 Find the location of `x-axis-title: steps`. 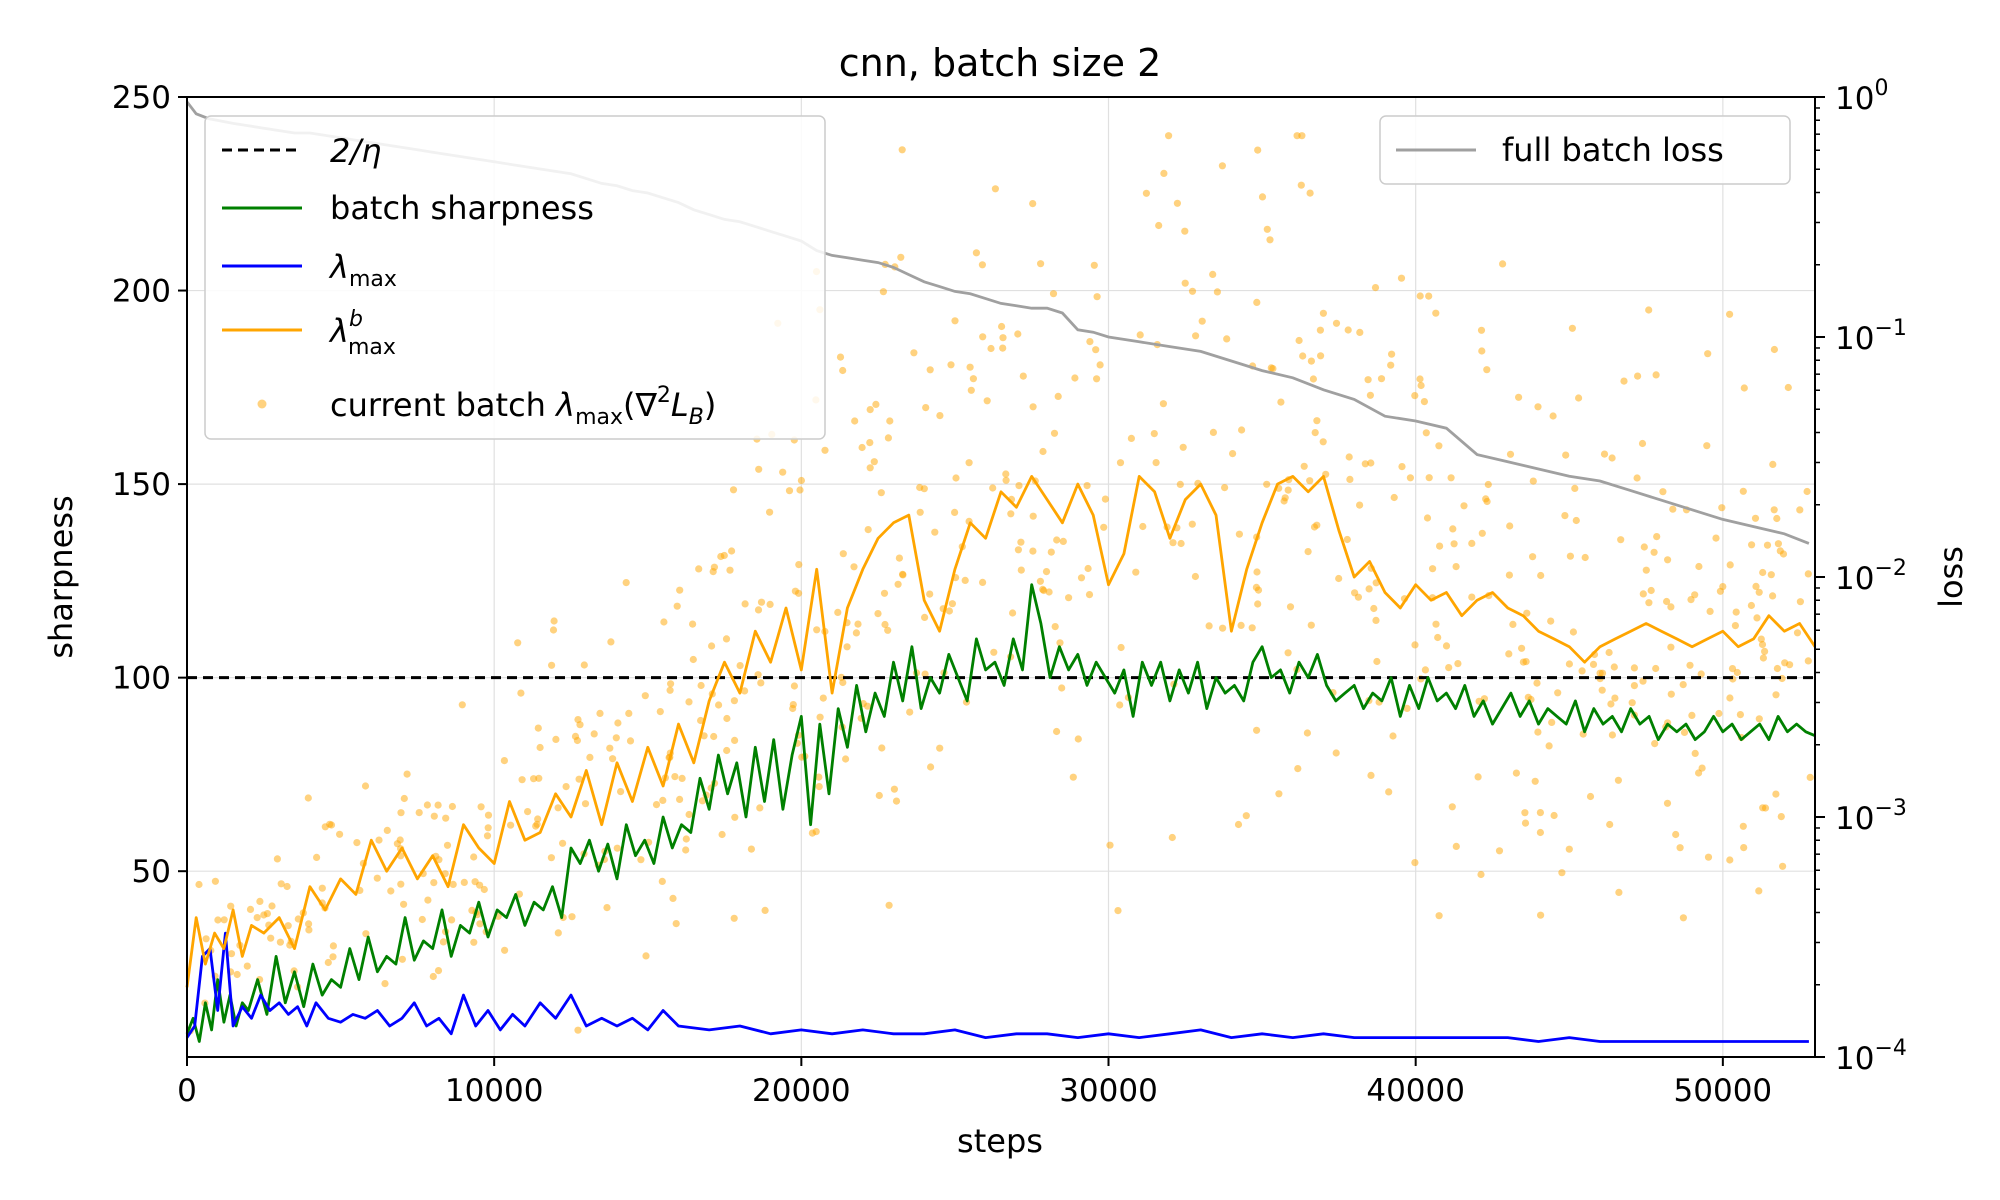

x-axis-title: steps is located at coordinates (1000, 1141).